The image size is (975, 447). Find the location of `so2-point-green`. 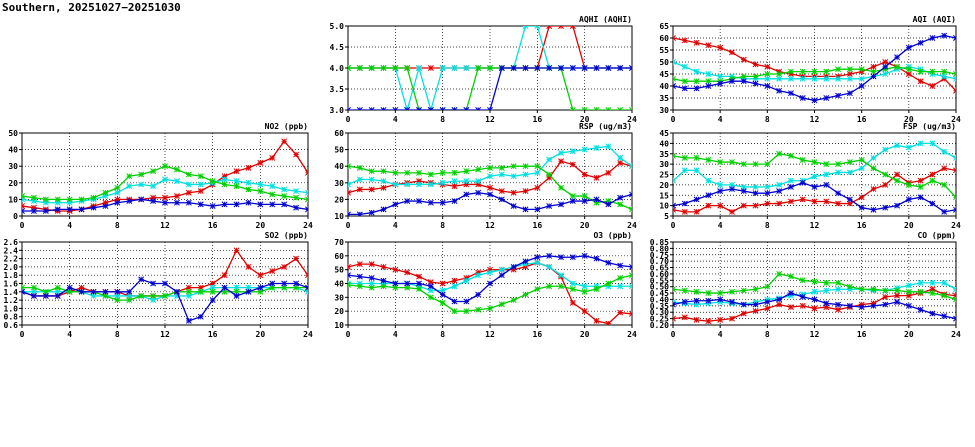

so2-point-green is located at coordinates (57, 287).